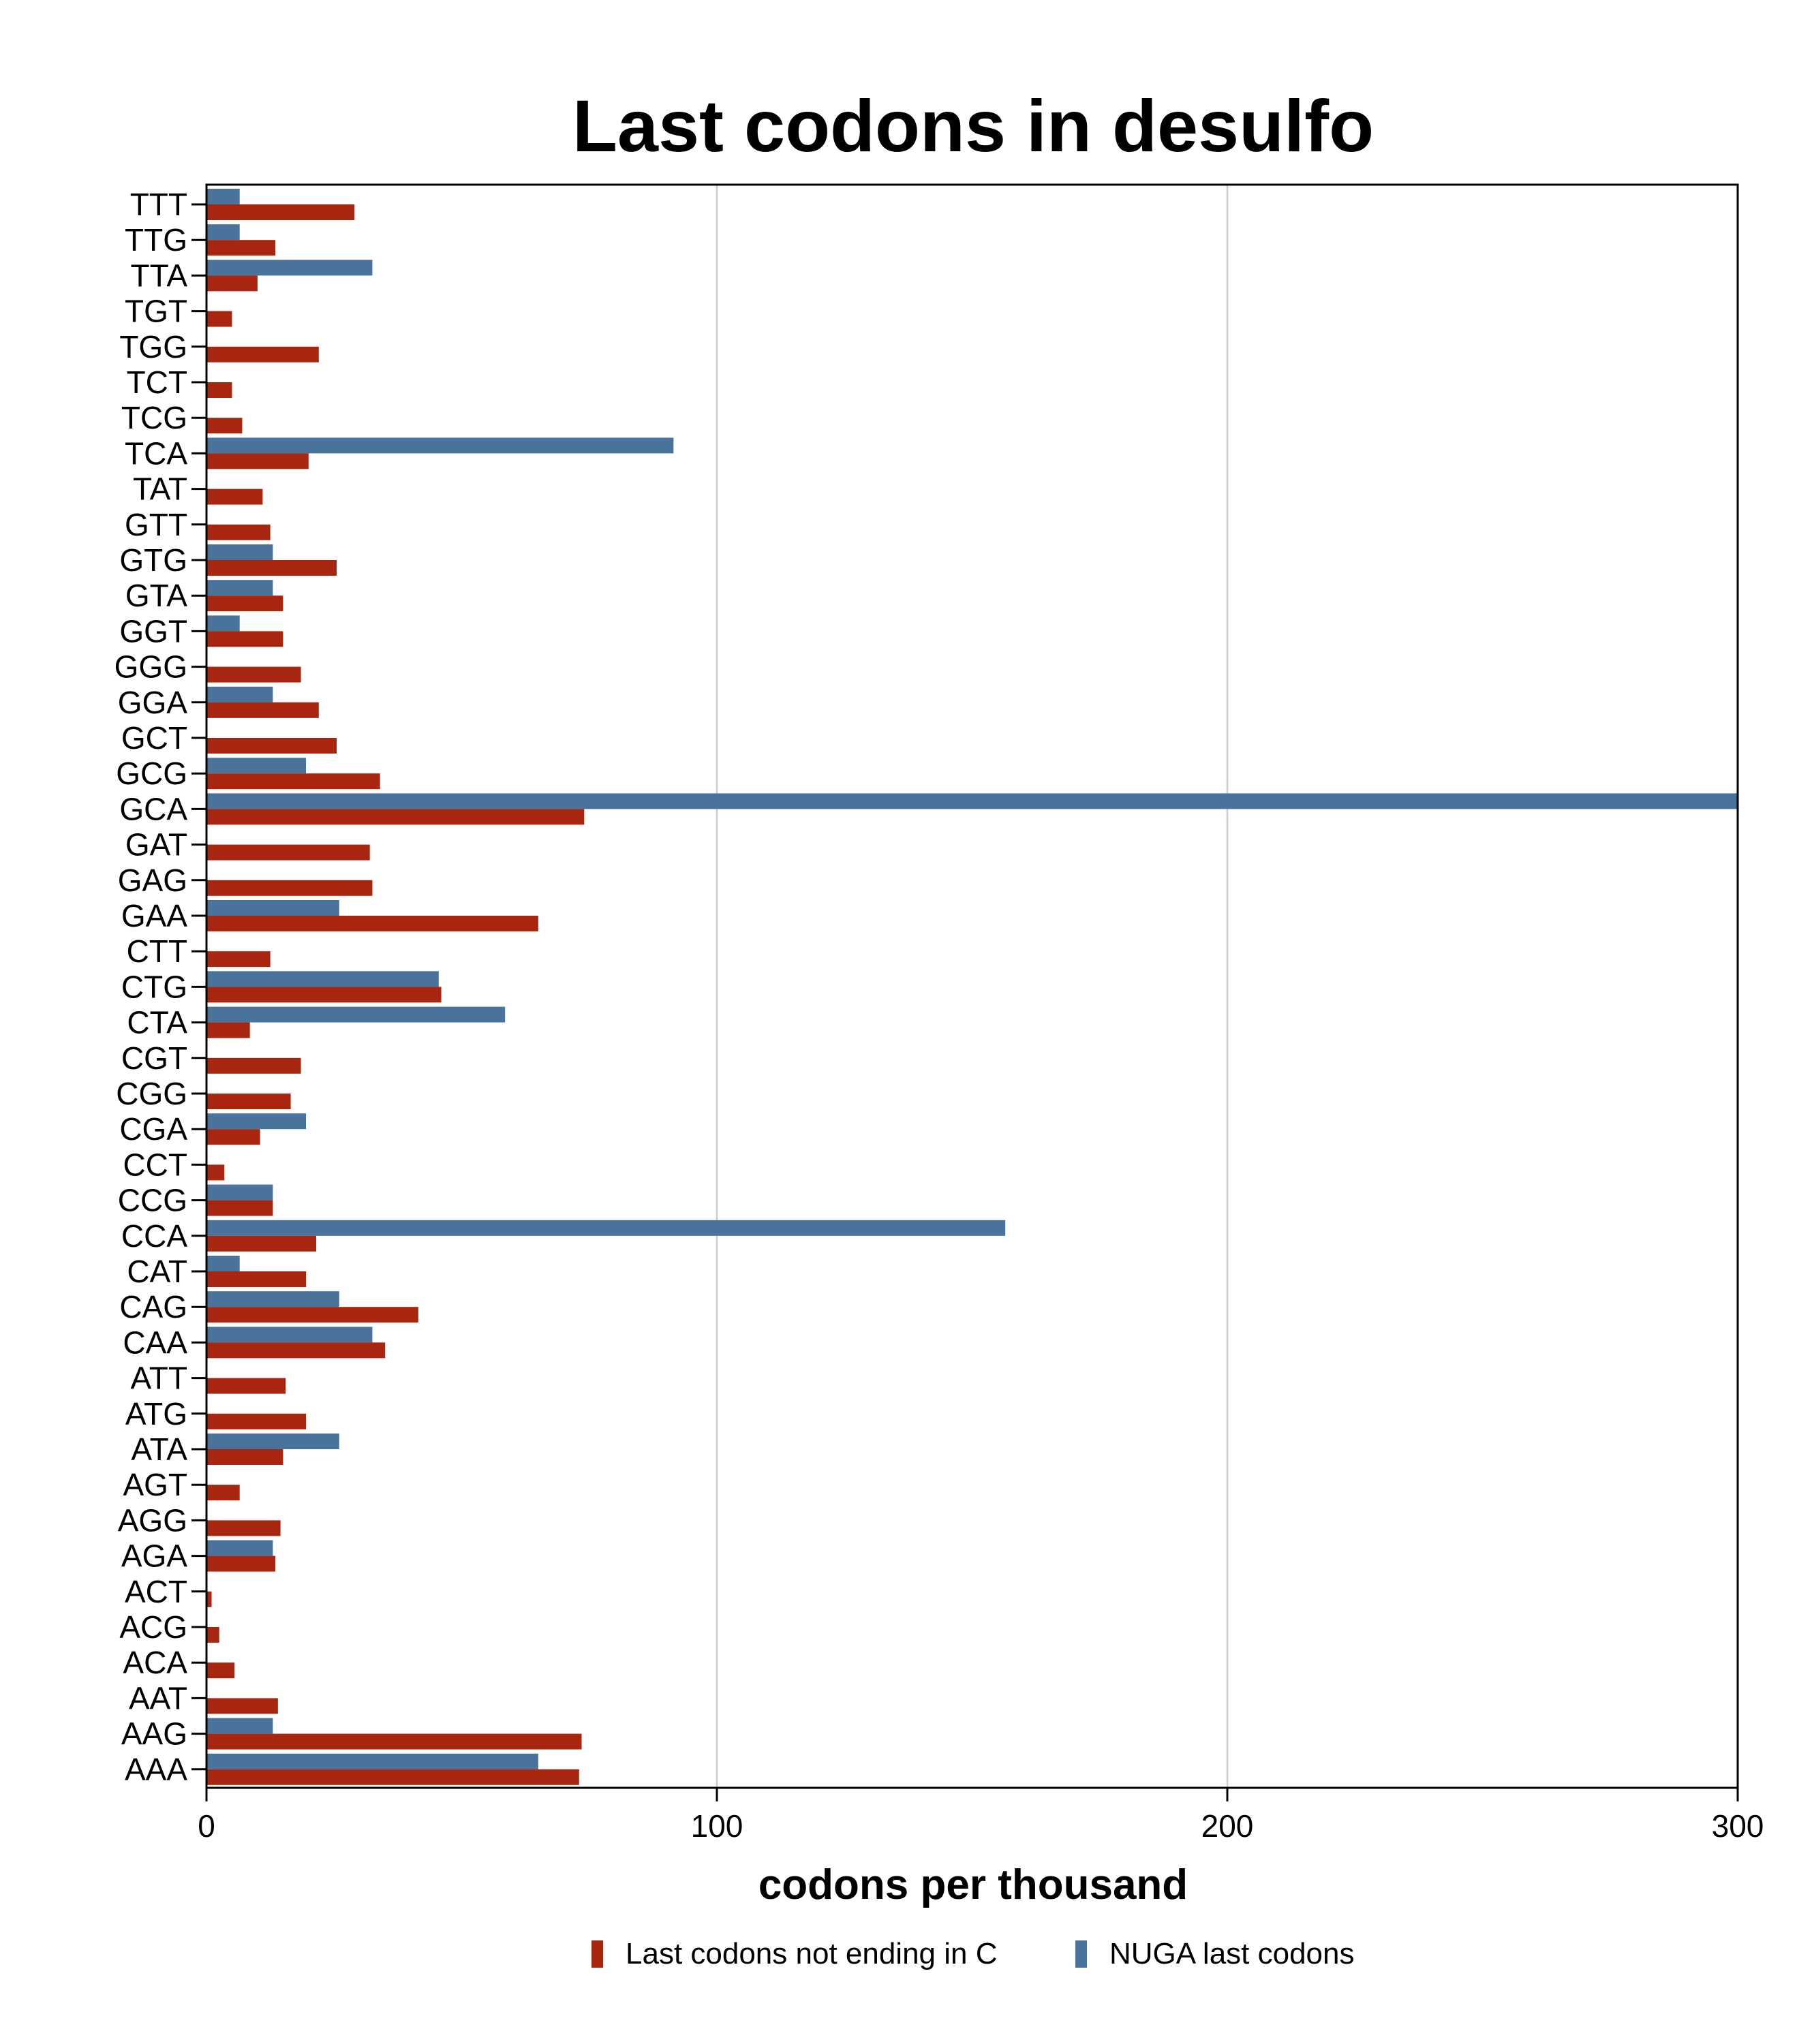 This screenshot has height=2044, width=1797. What do you see at coordinates (223, 197) in the screenshot?
I see `bar-nuga-TTT` at bounding box center [223, 197].